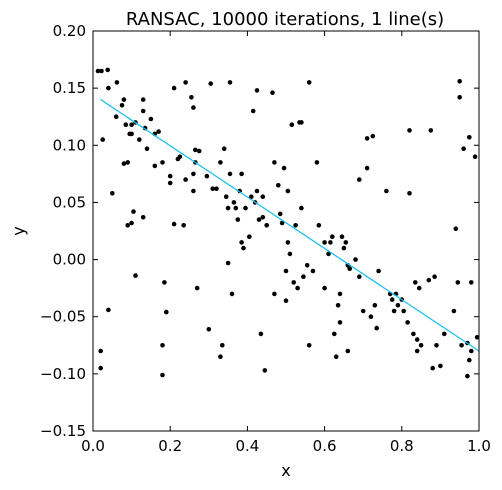 The height and width of the screenshot is (490, 502). Describe the element at coordinates (69, 88) in the screenshot. I see `y-tick-label: 0.15` at that location.